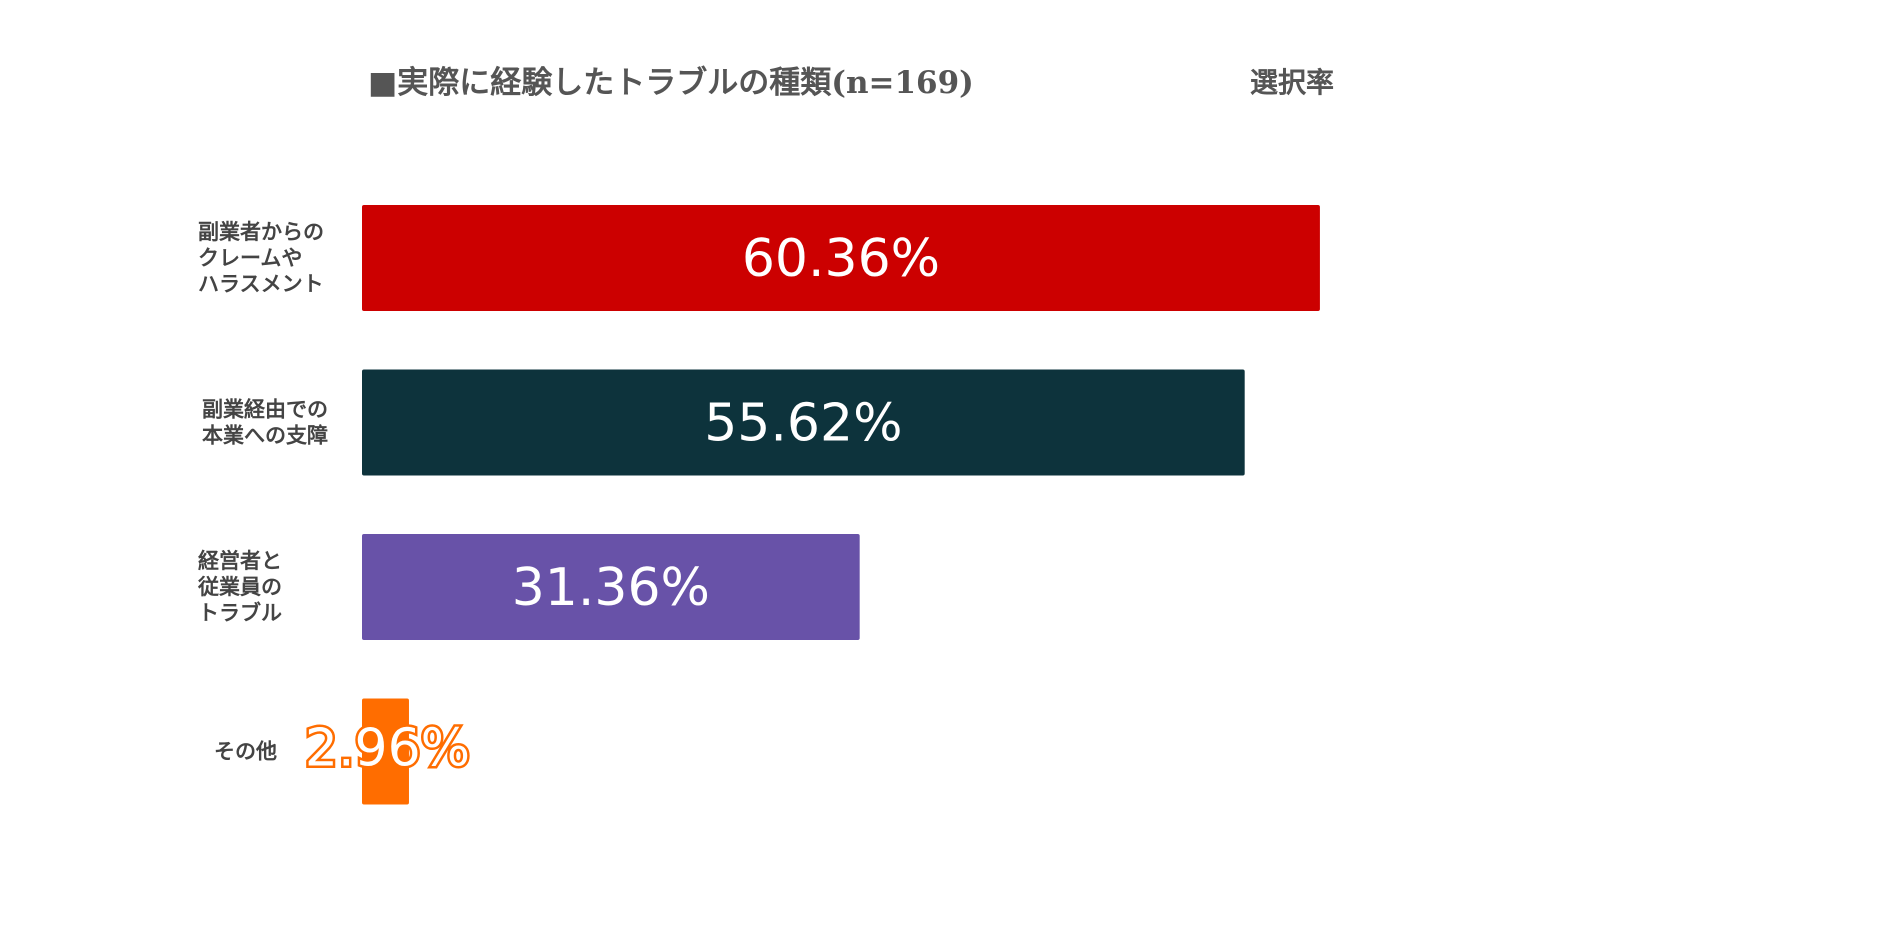 The height and width of the screenshot is (952, 1883). I want to click on bar-value-label-1: 60.36%, so click(841, 259).